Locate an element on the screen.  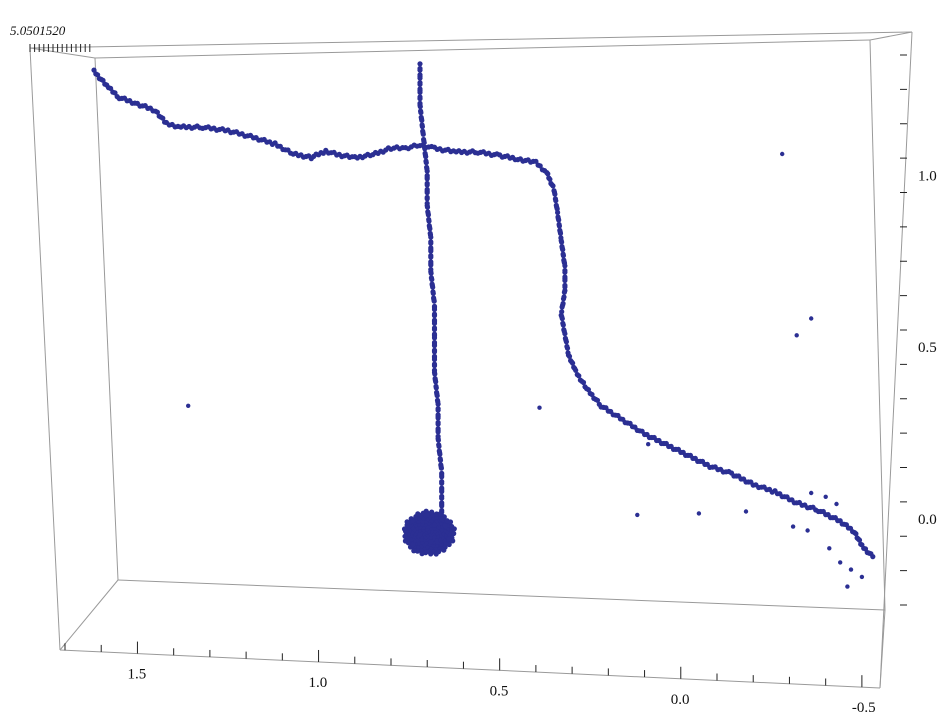
x-tick-label: 1.0 is located at coordinates (318, 683).